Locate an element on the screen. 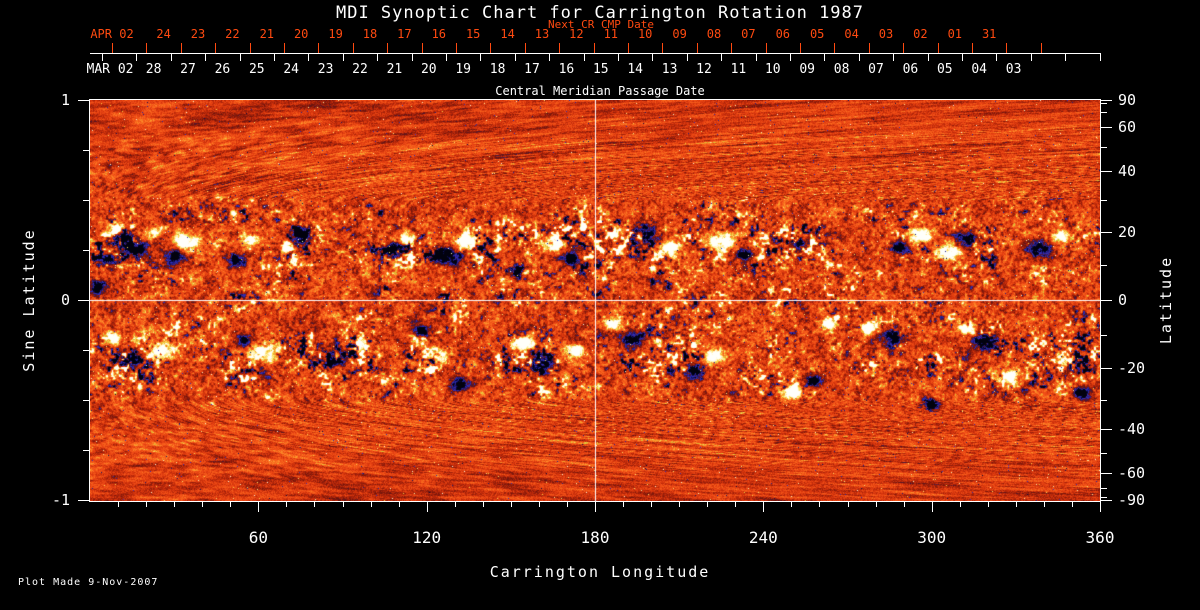  next-cr-day-label: 16 is located at coordinates (439, 34).